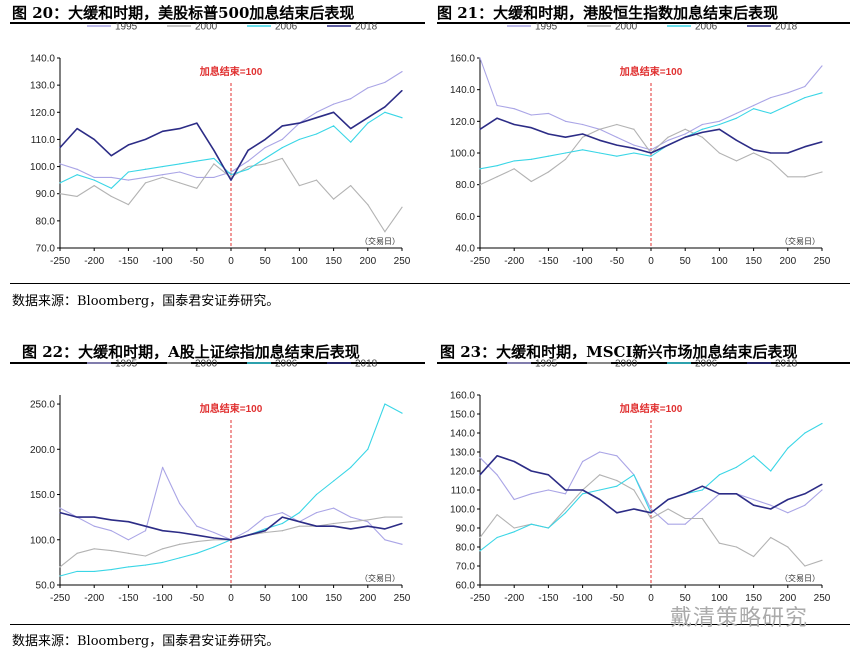 The height and width of the screenshot is (649, 850). I want to click on x-tick-label: 150, so click(753, 261).